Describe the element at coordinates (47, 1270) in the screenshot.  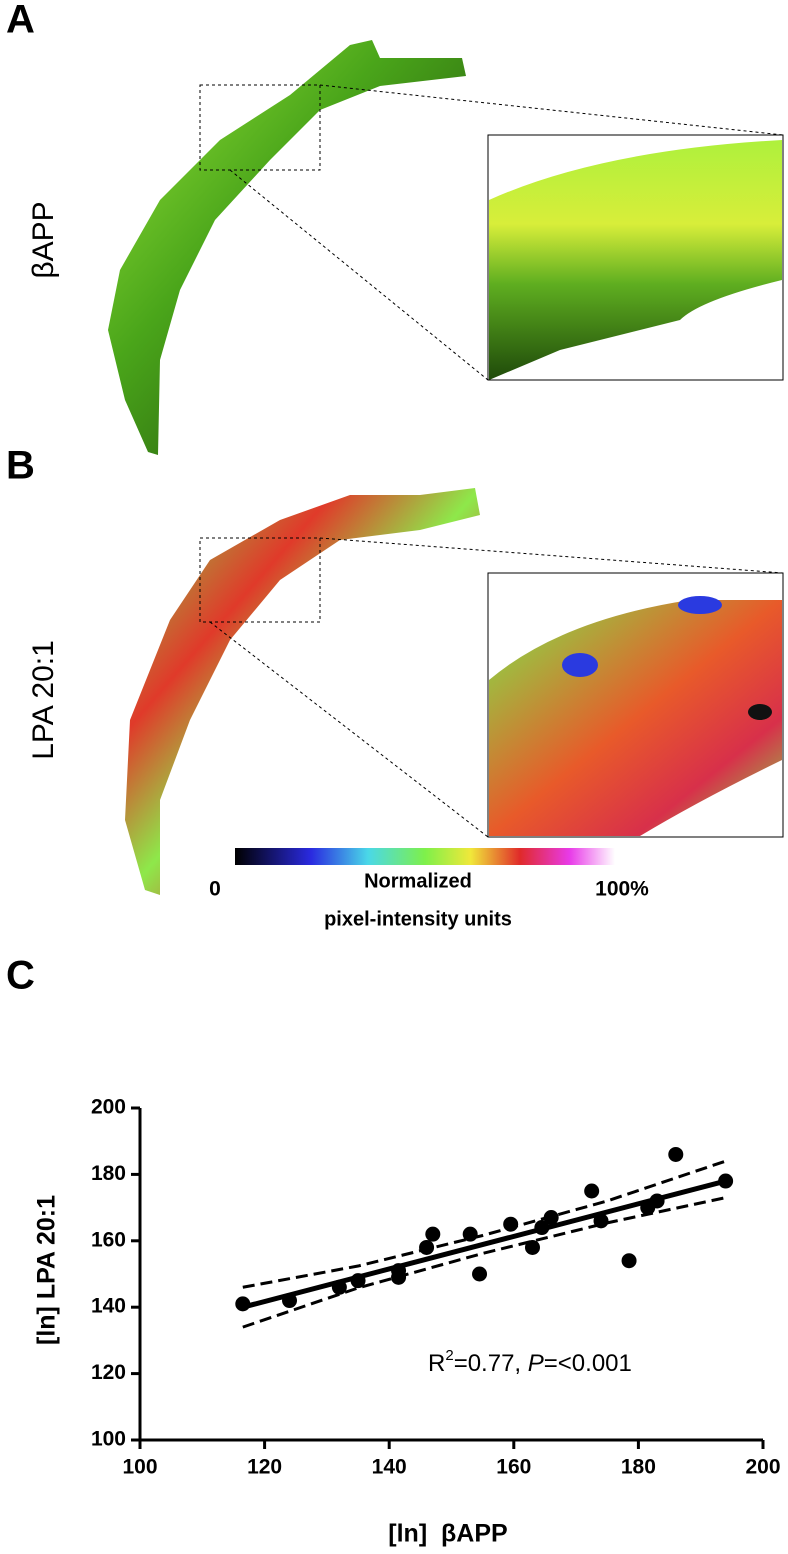
I see `y-axis-title: [ln] LPA 20:1` at that location.